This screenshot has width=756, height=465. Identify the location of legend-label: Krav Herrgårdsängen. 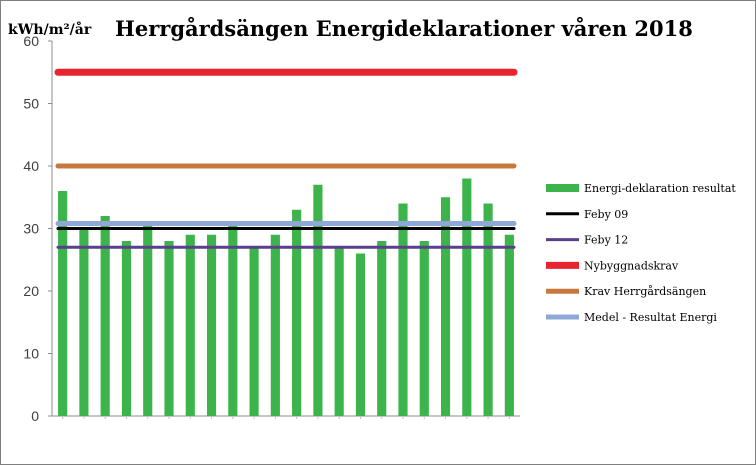
(645, 291).